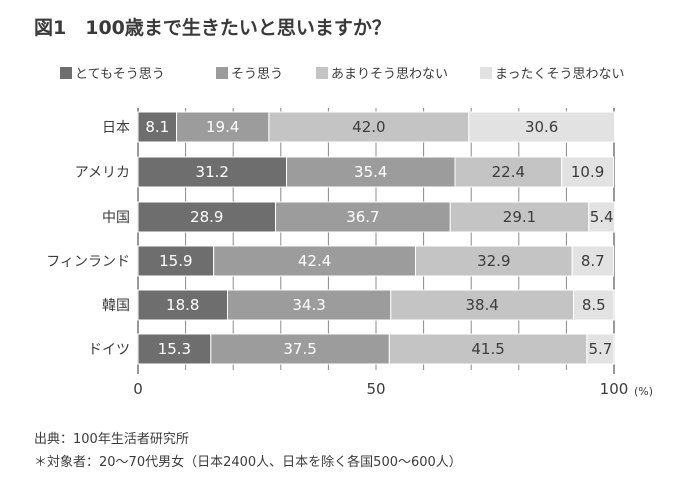 The width and height of the screenshot is (684, 481). Describe the element at coordinates (88, 262) in the screenshot. I see `category-label-4: フィンランド` at that location.